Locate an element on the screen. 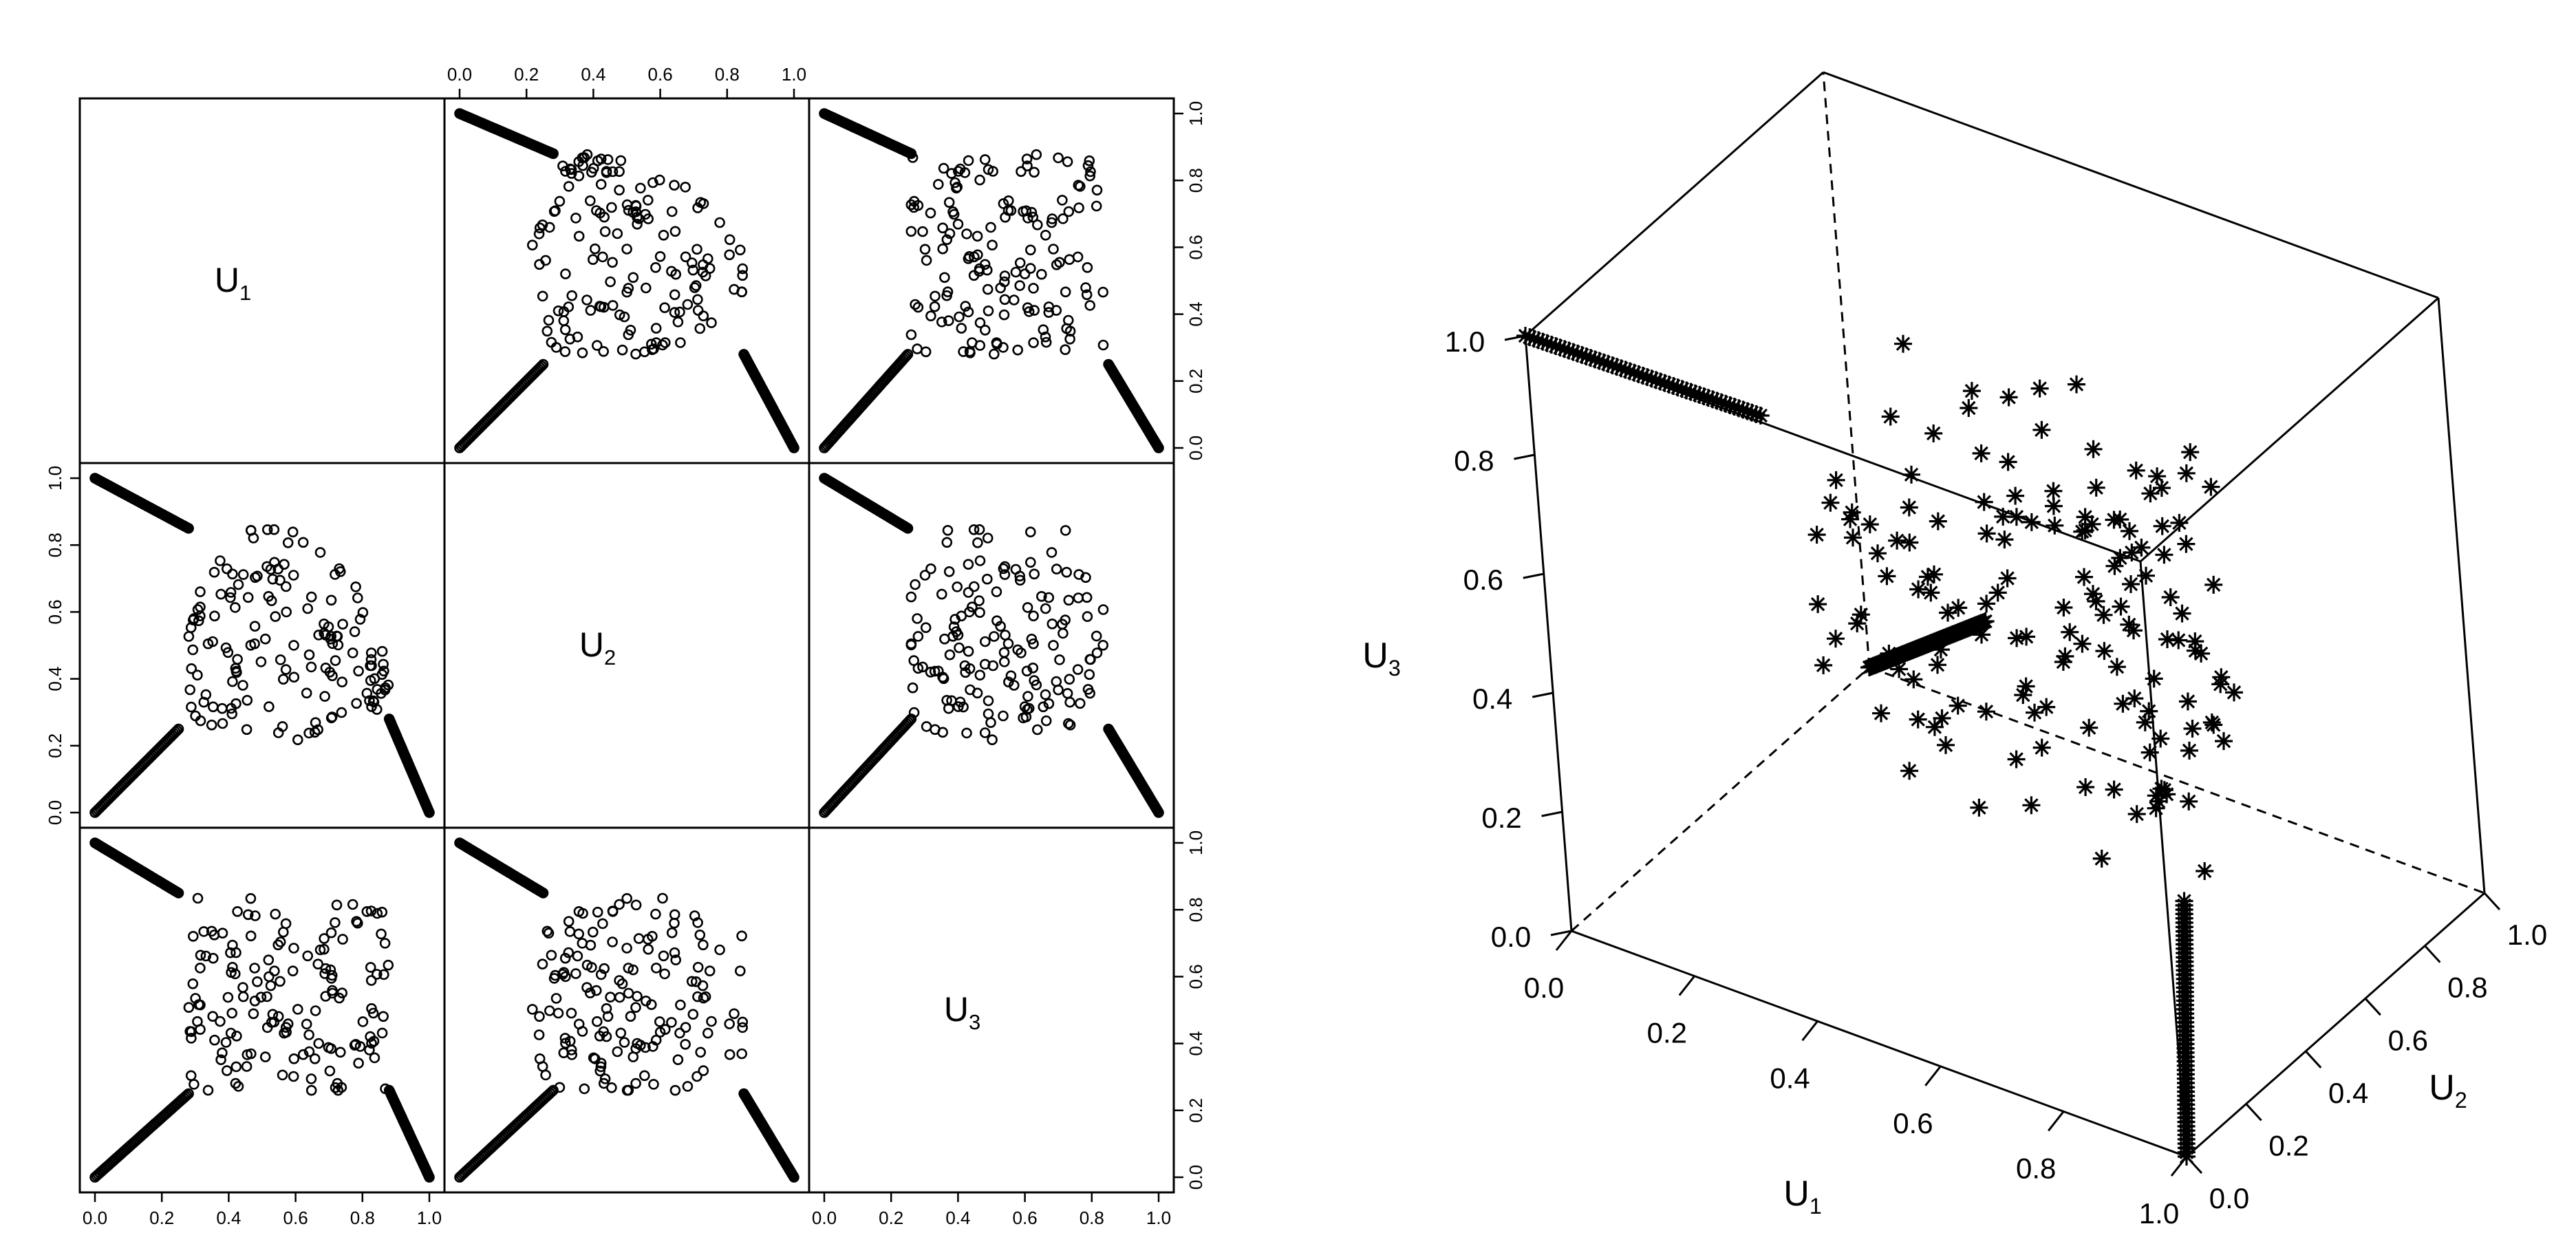  axis-u1: 0.0 0.2 0.4 0.6 0.8 1.0 is located at coordinates (1856, 1080).